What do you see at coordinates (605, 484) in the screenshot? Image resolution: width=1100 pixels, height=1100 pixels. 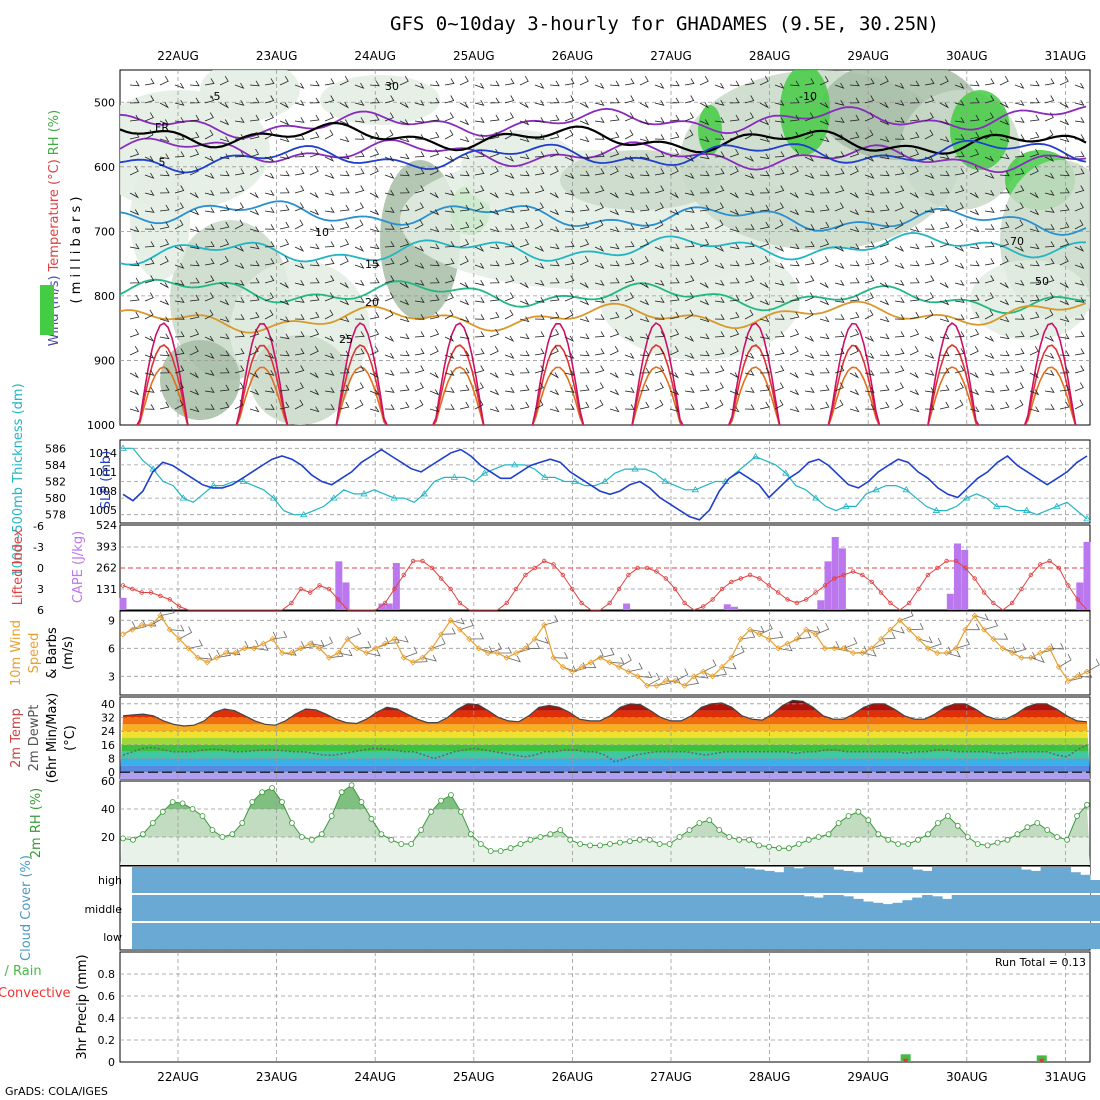 I see `slp-line` at bounding box center [605, 484].